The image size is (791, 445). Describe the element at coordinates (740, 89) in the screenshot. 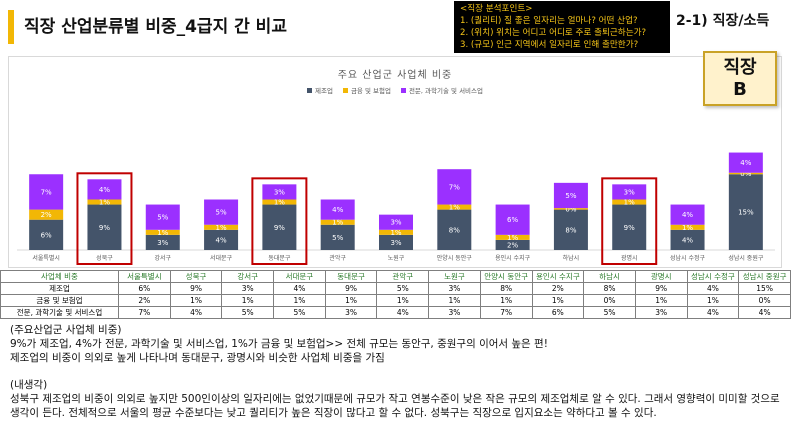

I see `badge-line-2: B` at that location.